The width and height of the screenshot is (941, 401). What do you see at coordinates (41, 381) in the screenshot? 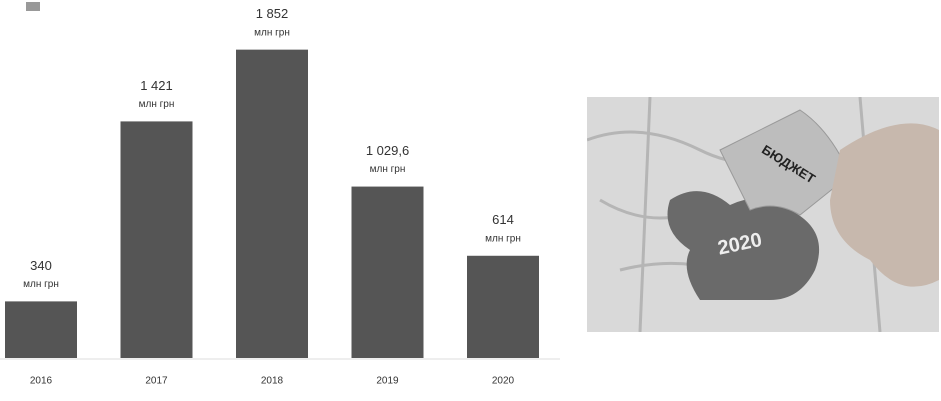
I see `x-tick-label: 2016` at bounding box center [41, 381].